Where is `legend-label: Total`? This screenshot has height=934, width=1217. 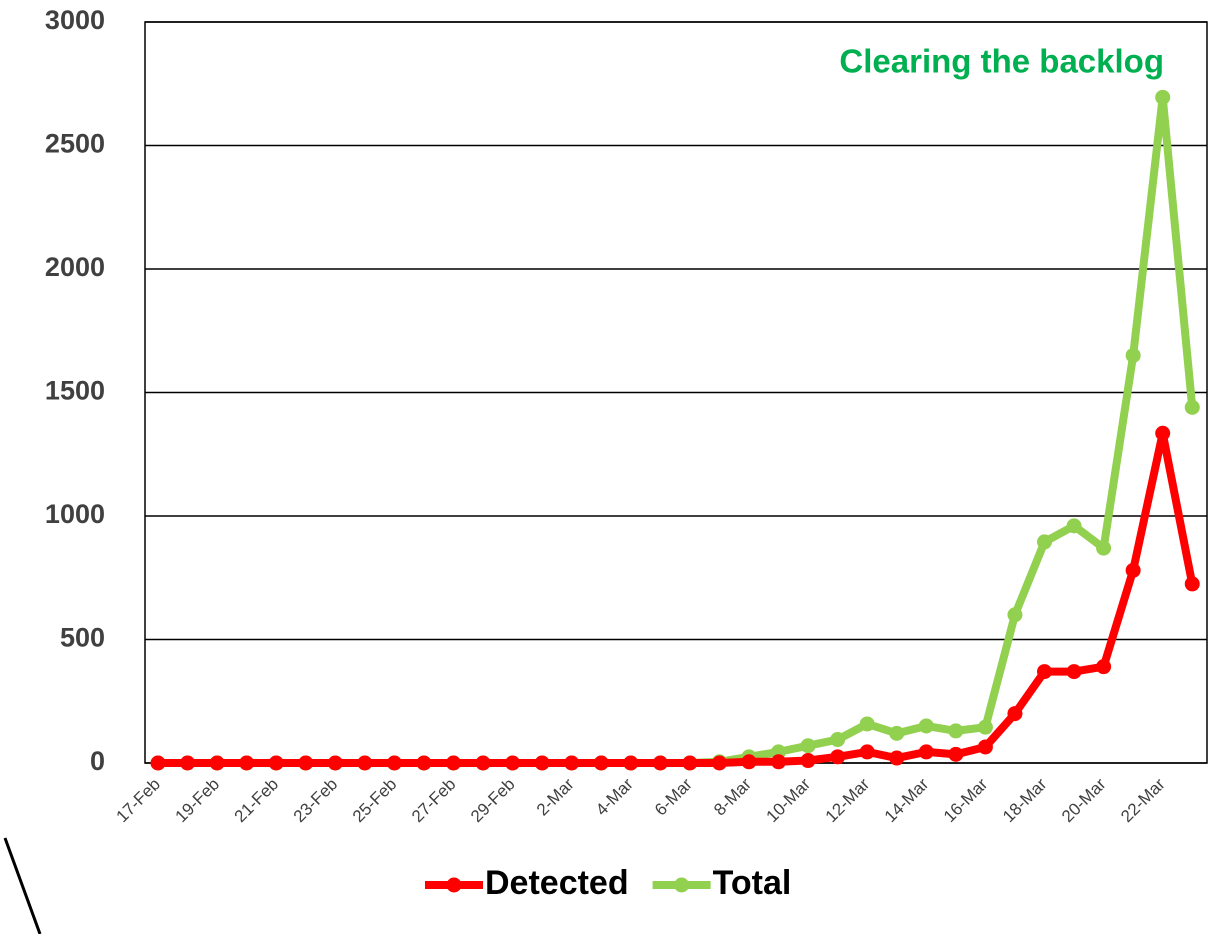 legend-label: Total is located at coordinates (752, 883).